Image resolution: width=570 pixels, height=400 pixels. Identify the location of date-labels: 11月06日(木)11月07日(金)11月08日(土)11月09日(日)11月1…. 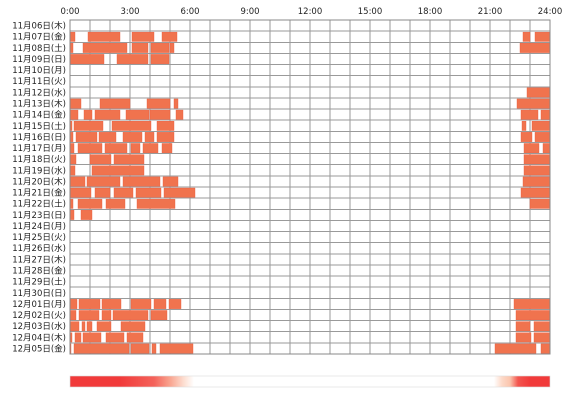
(39, 188).